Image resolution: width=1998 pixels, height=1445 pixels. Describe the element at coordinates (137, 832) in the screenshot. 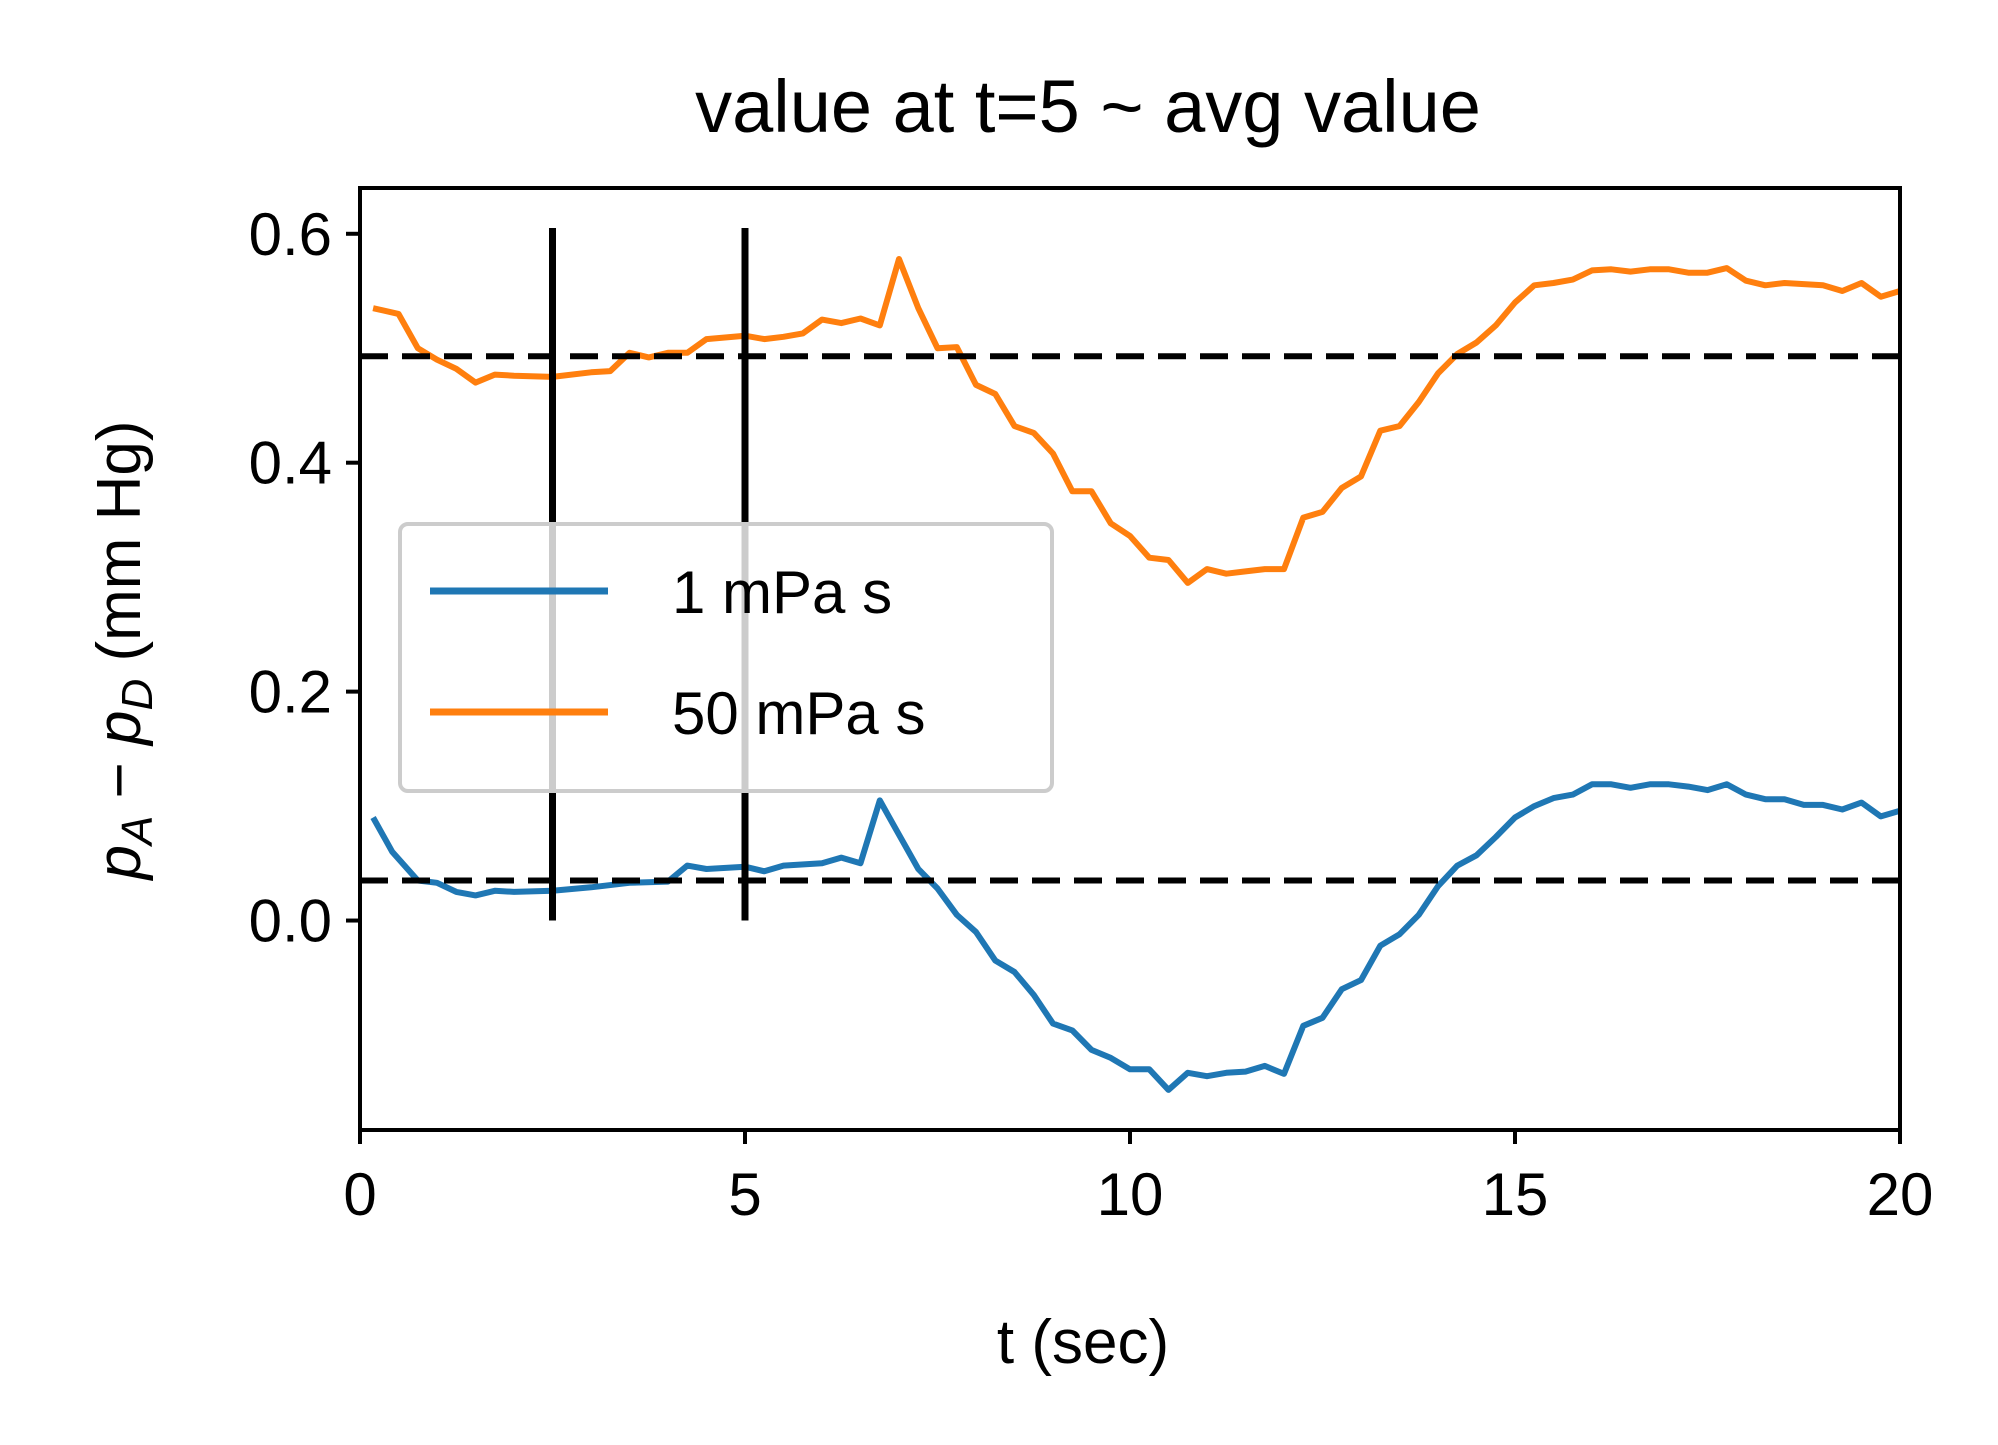

I see `y-label-sub-a: A` at that location.